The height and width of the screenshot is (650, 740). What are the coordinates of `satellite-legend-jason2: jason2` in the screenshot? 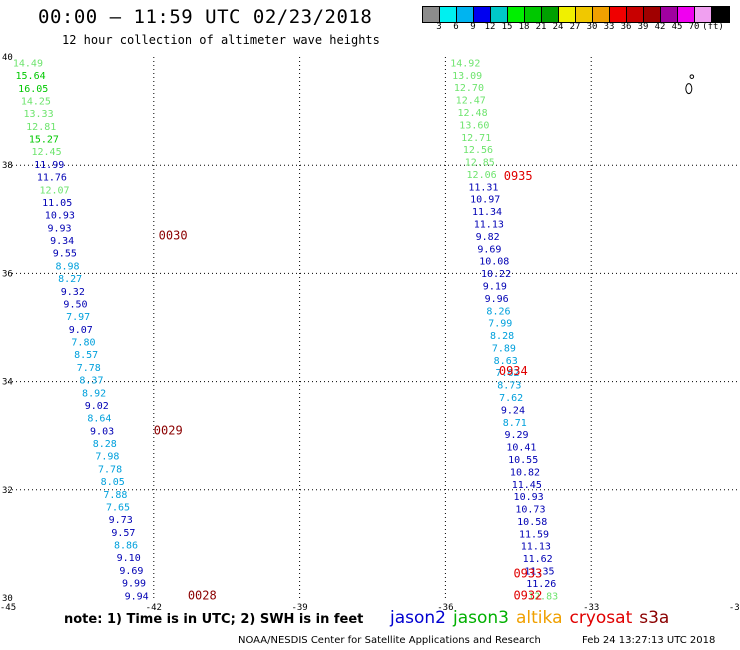 It's located at (418, 618).